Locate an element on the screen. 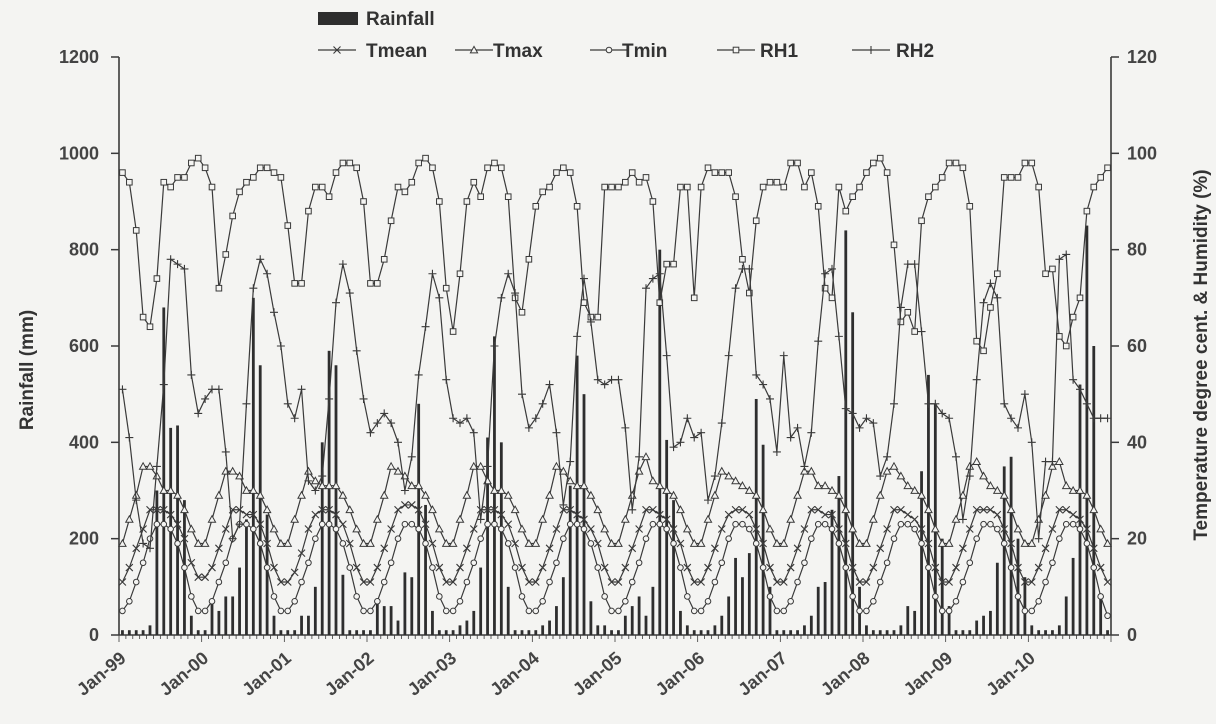 This screenshot has width=1216, height=724. left-tick-label: 1000 is located at coordinates (79, 153).